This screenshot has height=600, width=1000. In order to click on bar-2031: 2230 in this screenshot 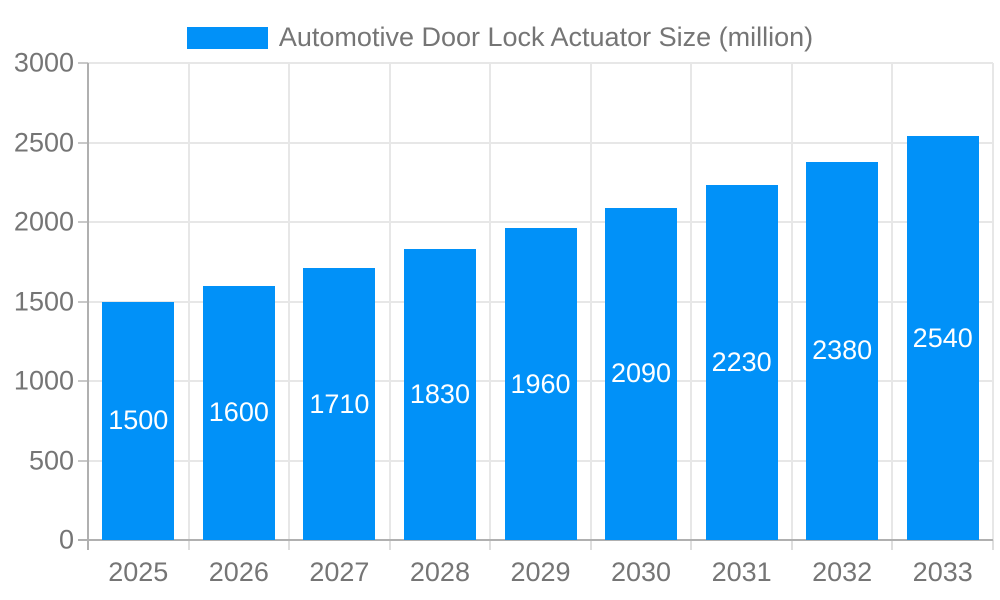, I will do `click(741, 362)`.